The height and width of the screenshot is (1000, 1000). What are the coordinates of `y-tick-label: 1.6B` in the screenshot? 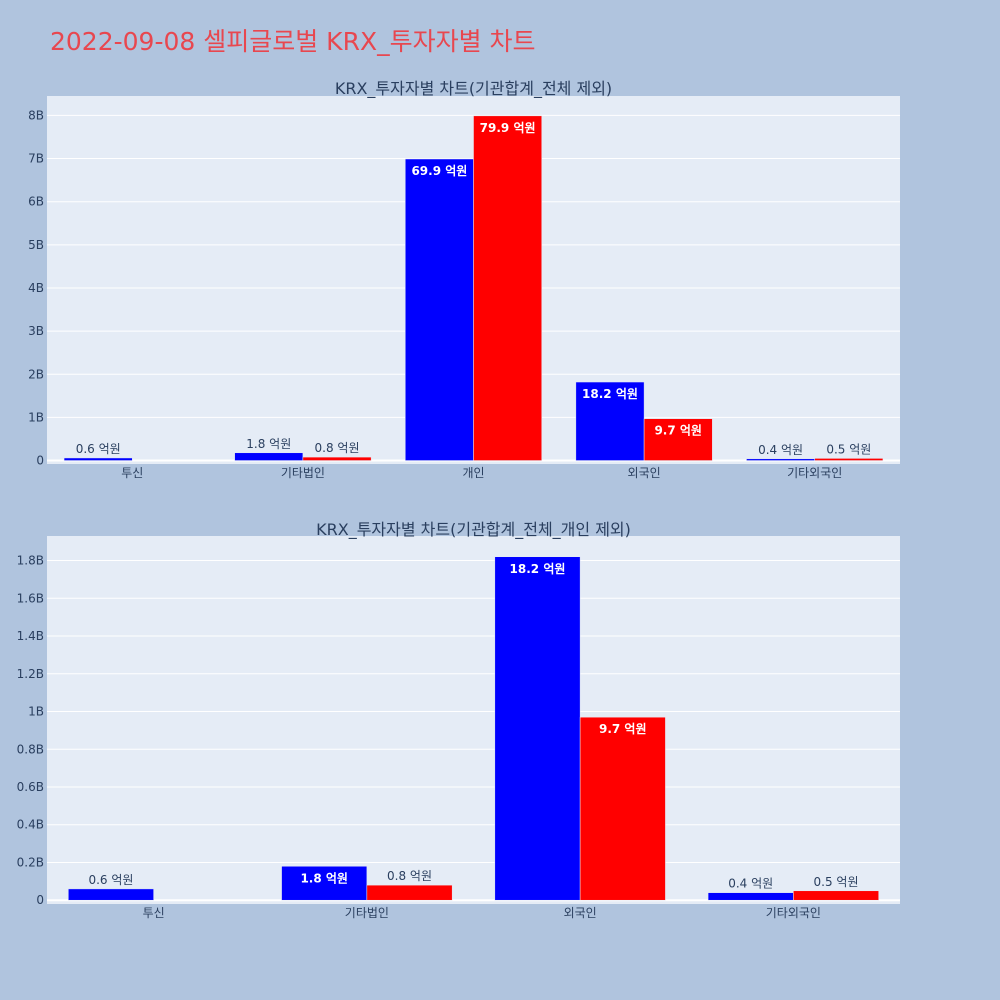 It's located at (30, 598).